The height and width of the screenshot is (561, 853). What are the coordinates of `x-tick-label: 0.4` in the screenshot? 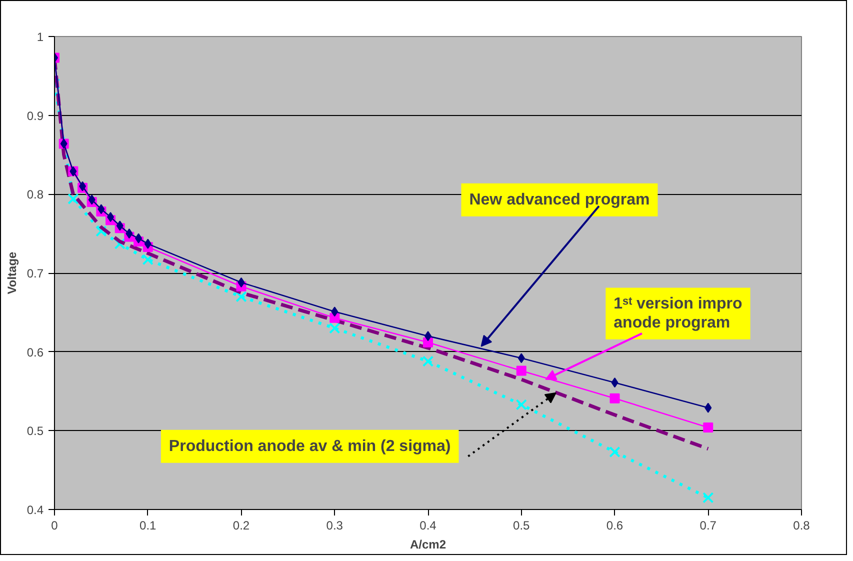 It's located at (428, 525).